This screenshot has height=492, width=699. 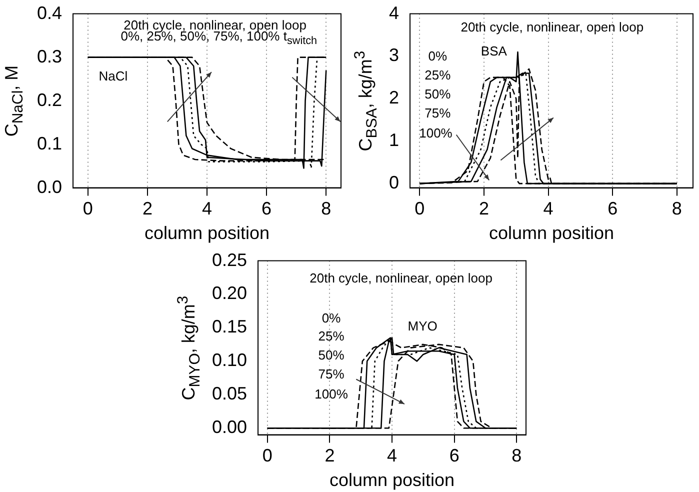 What do you see at coordinates (423, 326) in the screenshot?
I see `annotation: MYO` at bounding box center [423, 326].